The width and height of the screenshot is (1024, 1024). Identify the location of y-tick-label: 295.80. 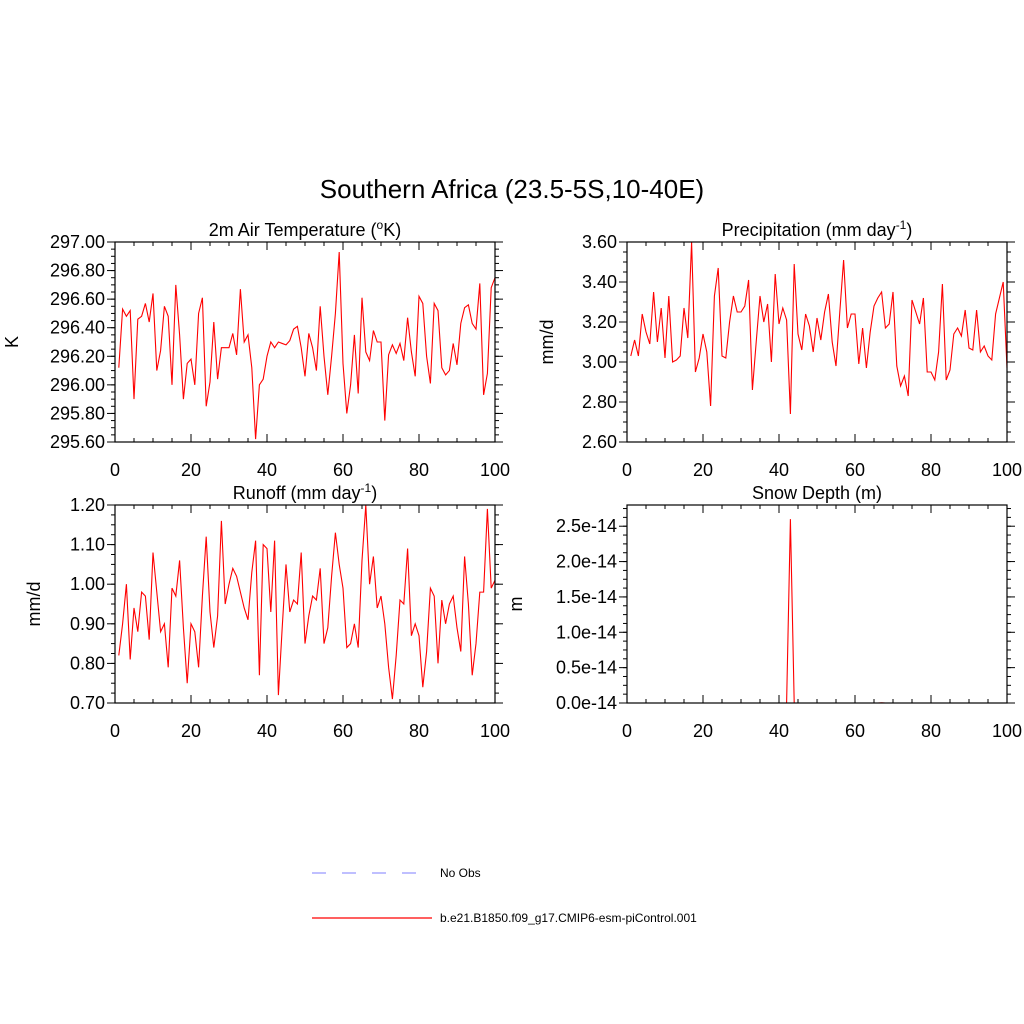
(77, 413).